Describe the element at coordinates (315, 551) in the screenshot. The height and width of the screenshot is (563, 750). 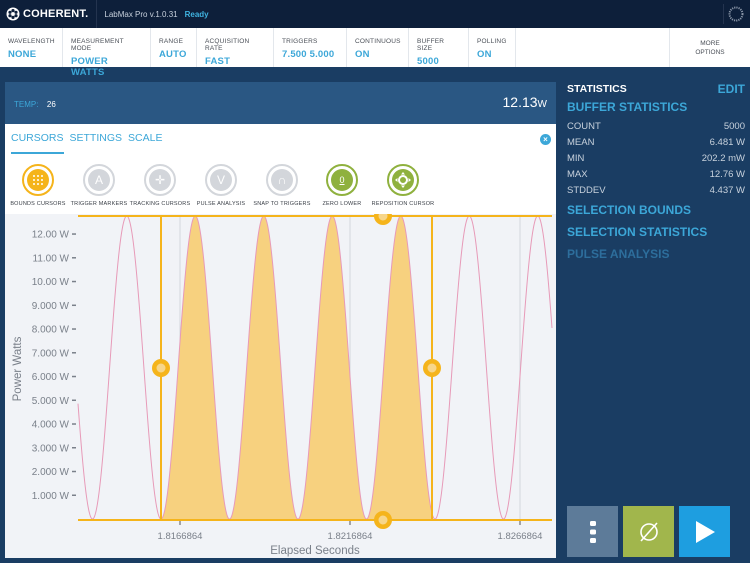
I see `x-axis-label: Elapsed Seconds` at that location.